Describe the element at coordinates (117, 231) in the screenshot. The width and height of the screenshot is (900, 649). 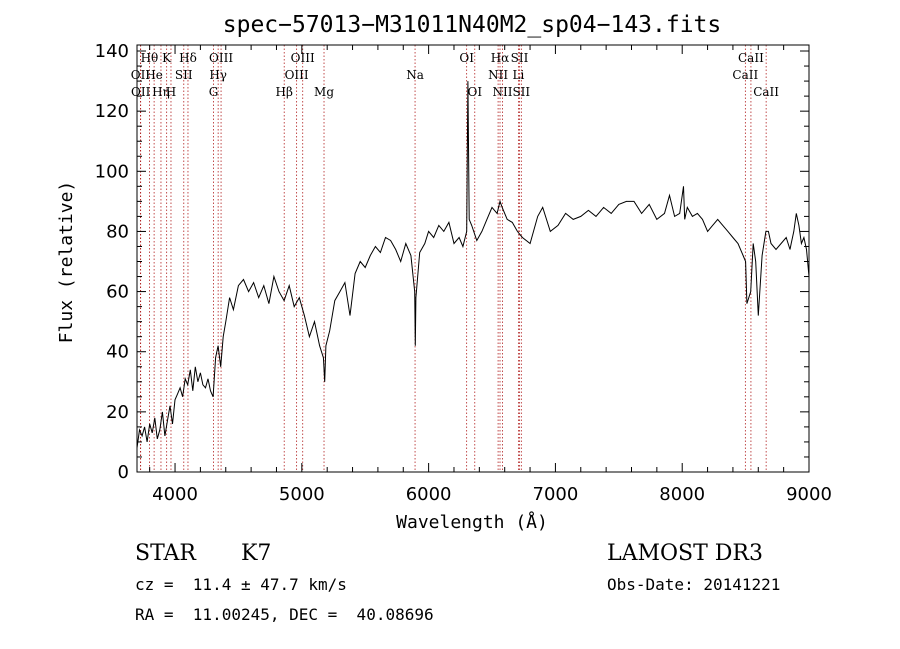
I see `y-tick-label: 80` at that location.